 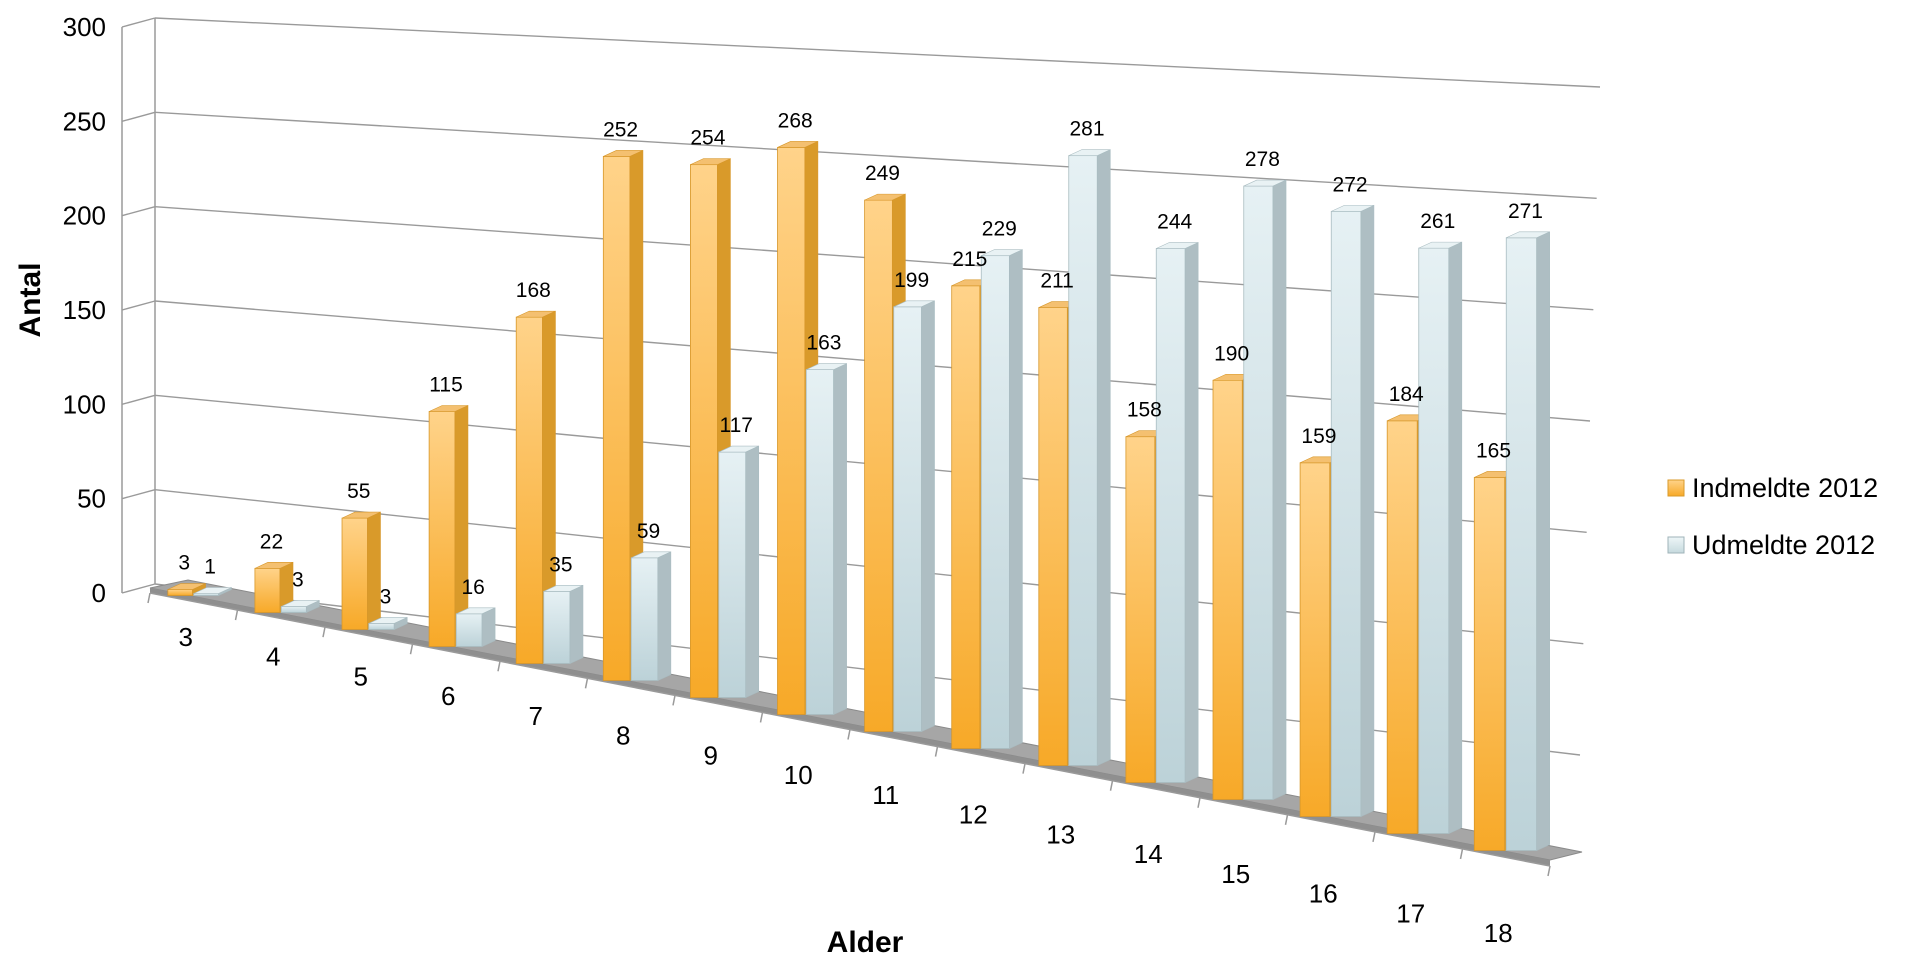 What do you see at coordinates (361, 676) in the screenshot?
I see `x-tick-label: 5` at bounding box center [361, 676].